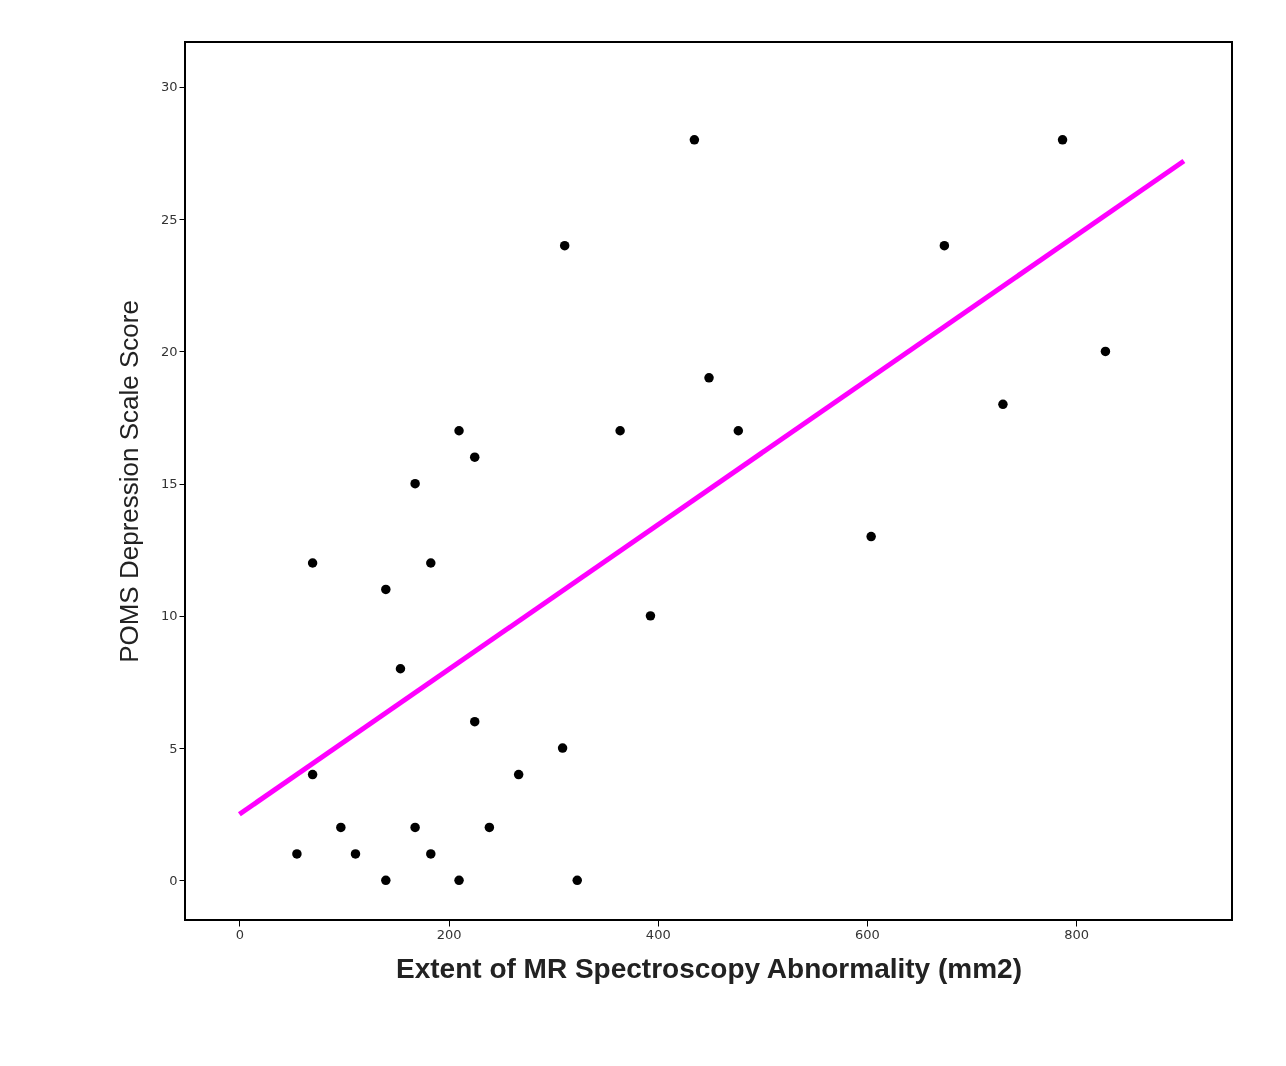  What do you see at coordinates (169, 484) in the screenshot?
I see `y-tick-label: 15` at bounding box center [169, 484].